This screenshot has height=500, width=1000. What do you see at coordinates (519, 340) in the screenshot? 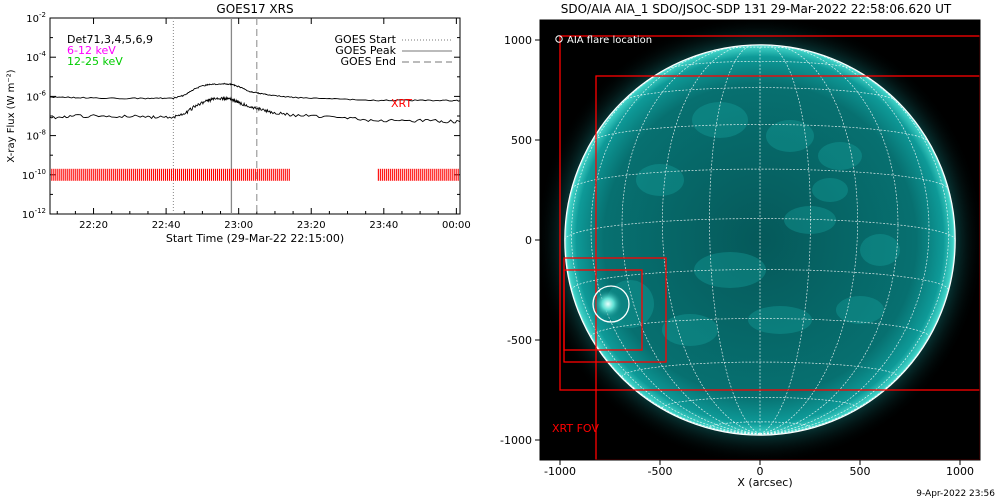
I see `y-tick-label: -500` at bounding box center [519, 340].